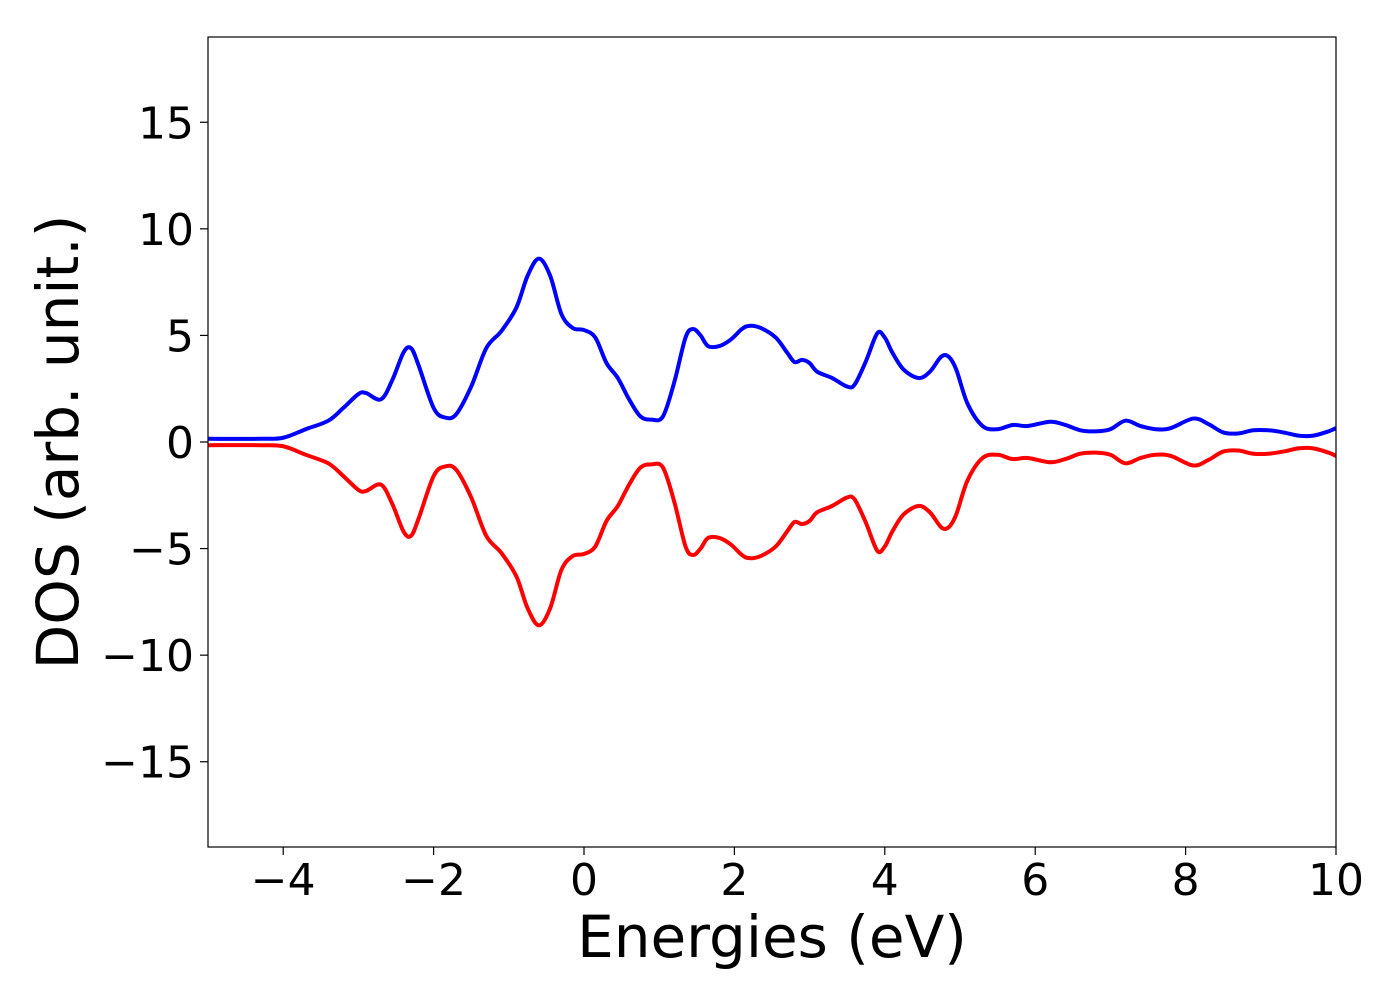  I want to click on x-tick-label: 0, so click(584, 880).